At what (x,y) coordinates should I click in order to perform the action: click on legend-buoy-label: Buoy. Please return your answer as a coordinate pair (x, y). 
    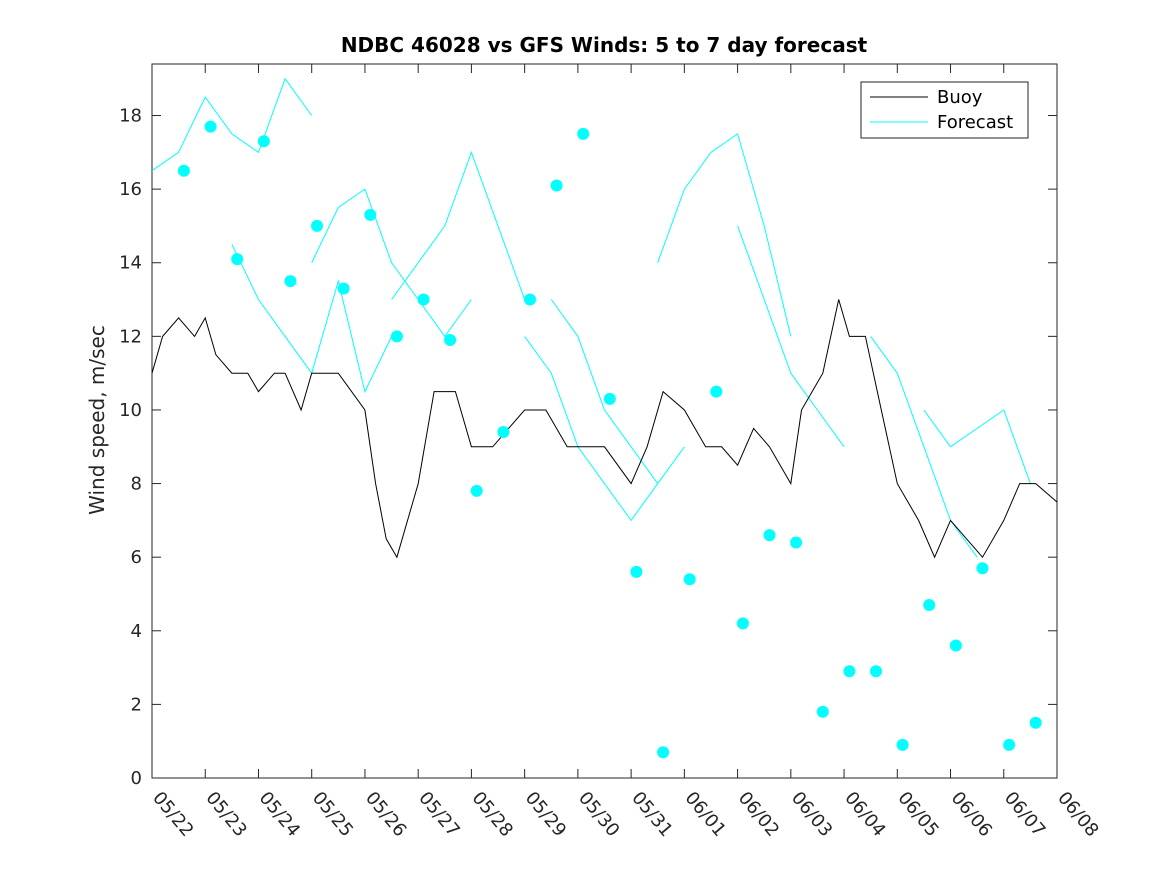
    Looking at the image, I should click on (960, 97).